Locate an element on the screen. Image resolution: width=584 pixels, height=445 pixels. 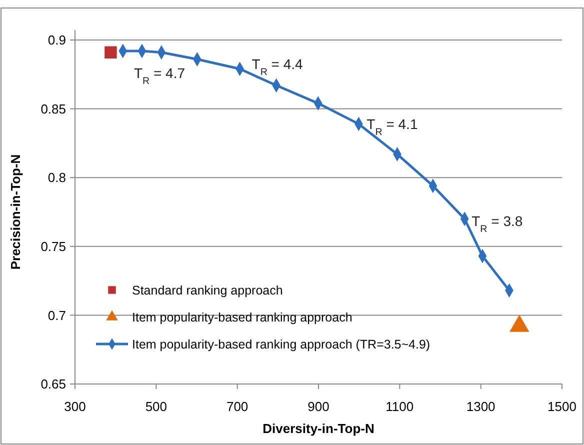
y-tick-label: 0.8 is located at coordinates (57, 178).